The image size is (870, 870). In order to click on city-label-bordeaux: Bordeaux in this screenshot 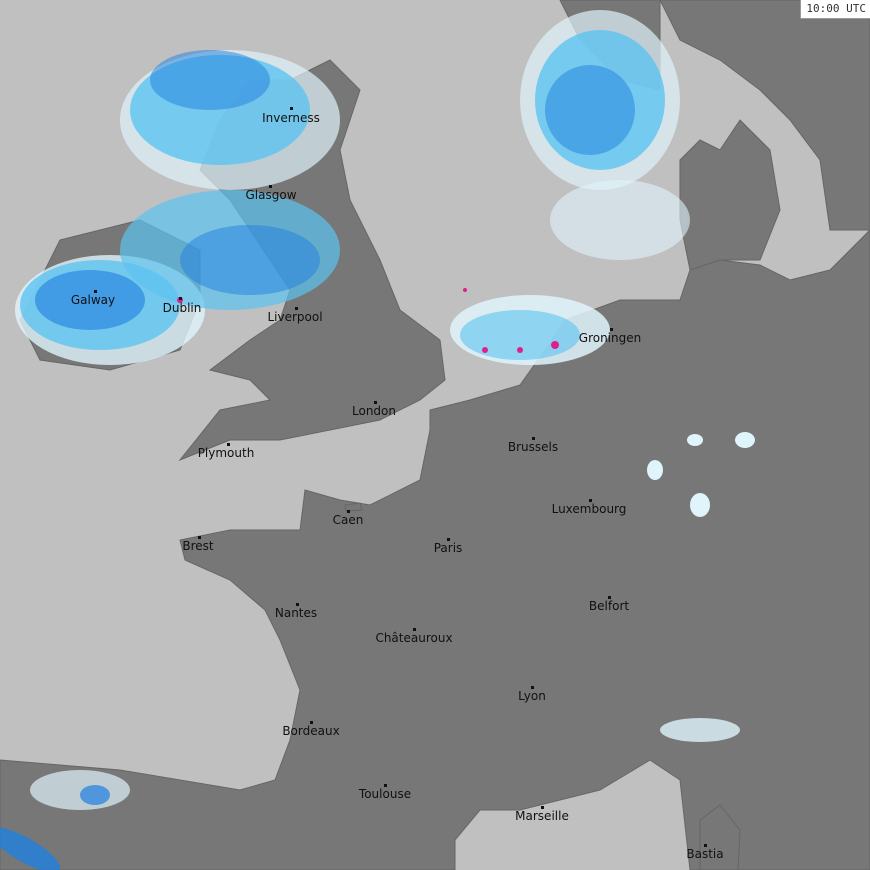, I will do `click(311, 731)`.